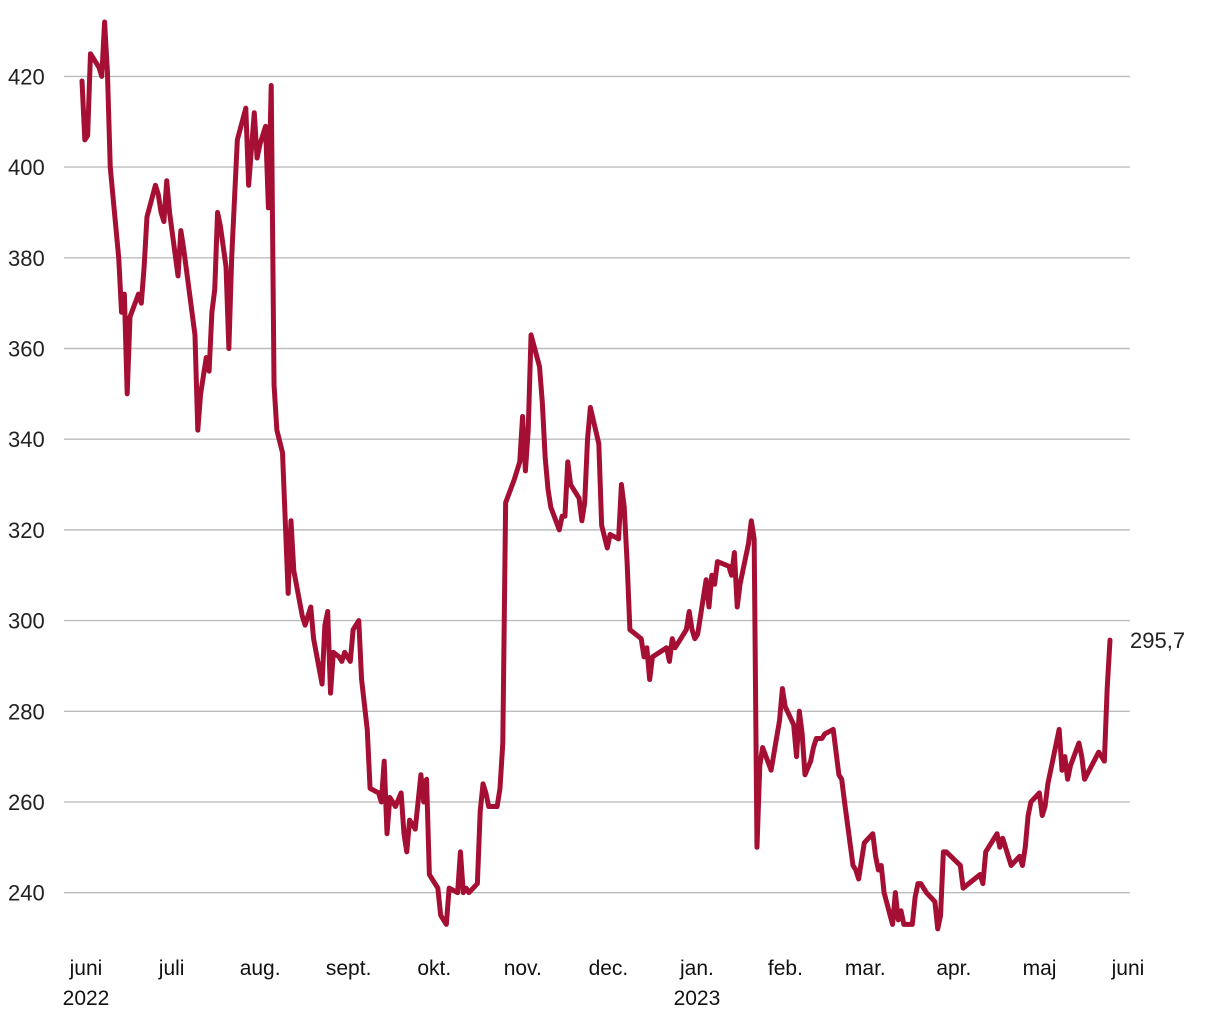 This screenshot has height=1020, width=1220. I want to click on x-tick-label: jan., so click(696, 968).